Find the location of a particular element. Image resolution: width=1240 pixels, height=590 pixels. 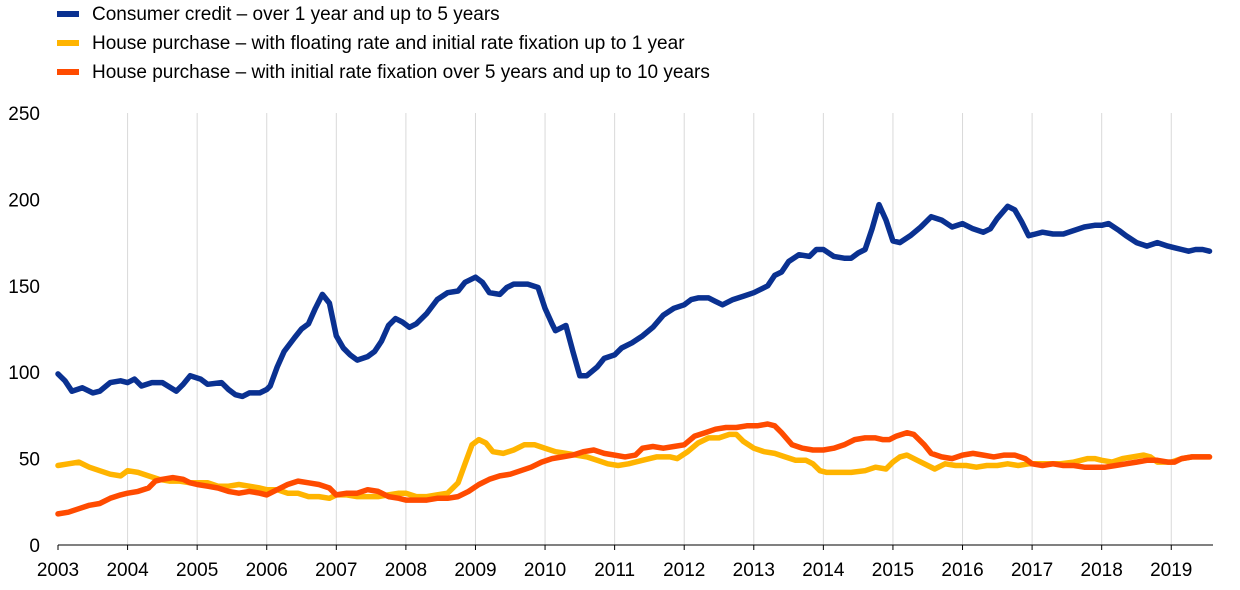

x-tick-label: 2009 is located at coordinates (475, 570).